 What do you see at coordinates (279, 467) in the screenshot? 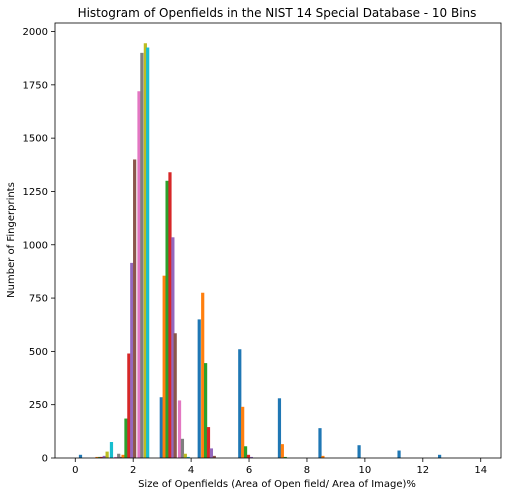
I see `x-ticks: 0 2 4 6 8 10 12 14` at bounding box center [279, 467].